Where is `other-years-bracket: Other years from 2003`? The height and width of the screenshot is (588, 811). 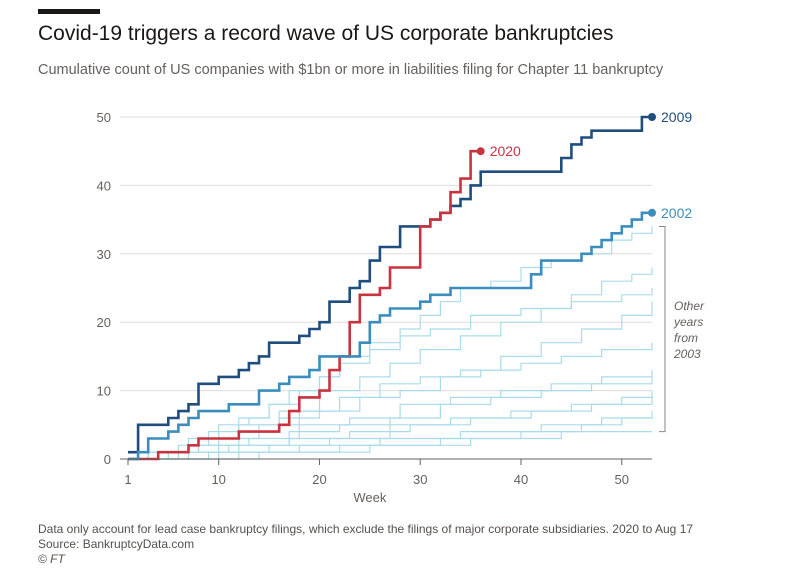
other-years-bracket: Other years from 2003 is located at coordinates (682, 329).